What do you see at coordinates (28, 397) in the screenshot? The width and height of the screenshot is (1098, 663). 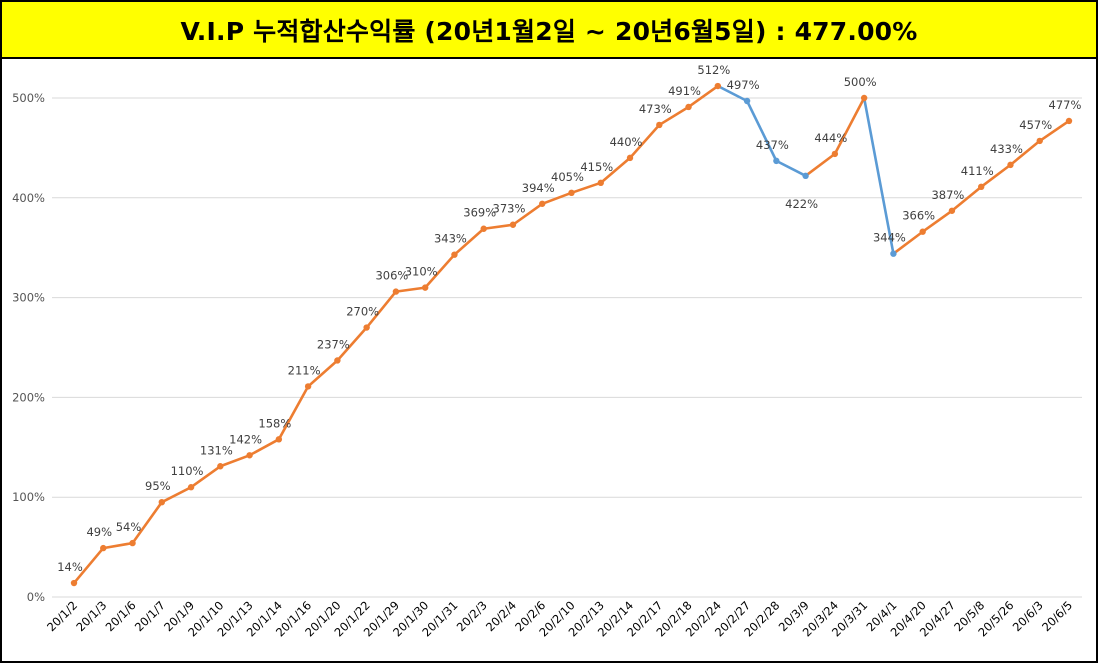 I see `y-tick-label: 200%` at bounding box center [28, 397].